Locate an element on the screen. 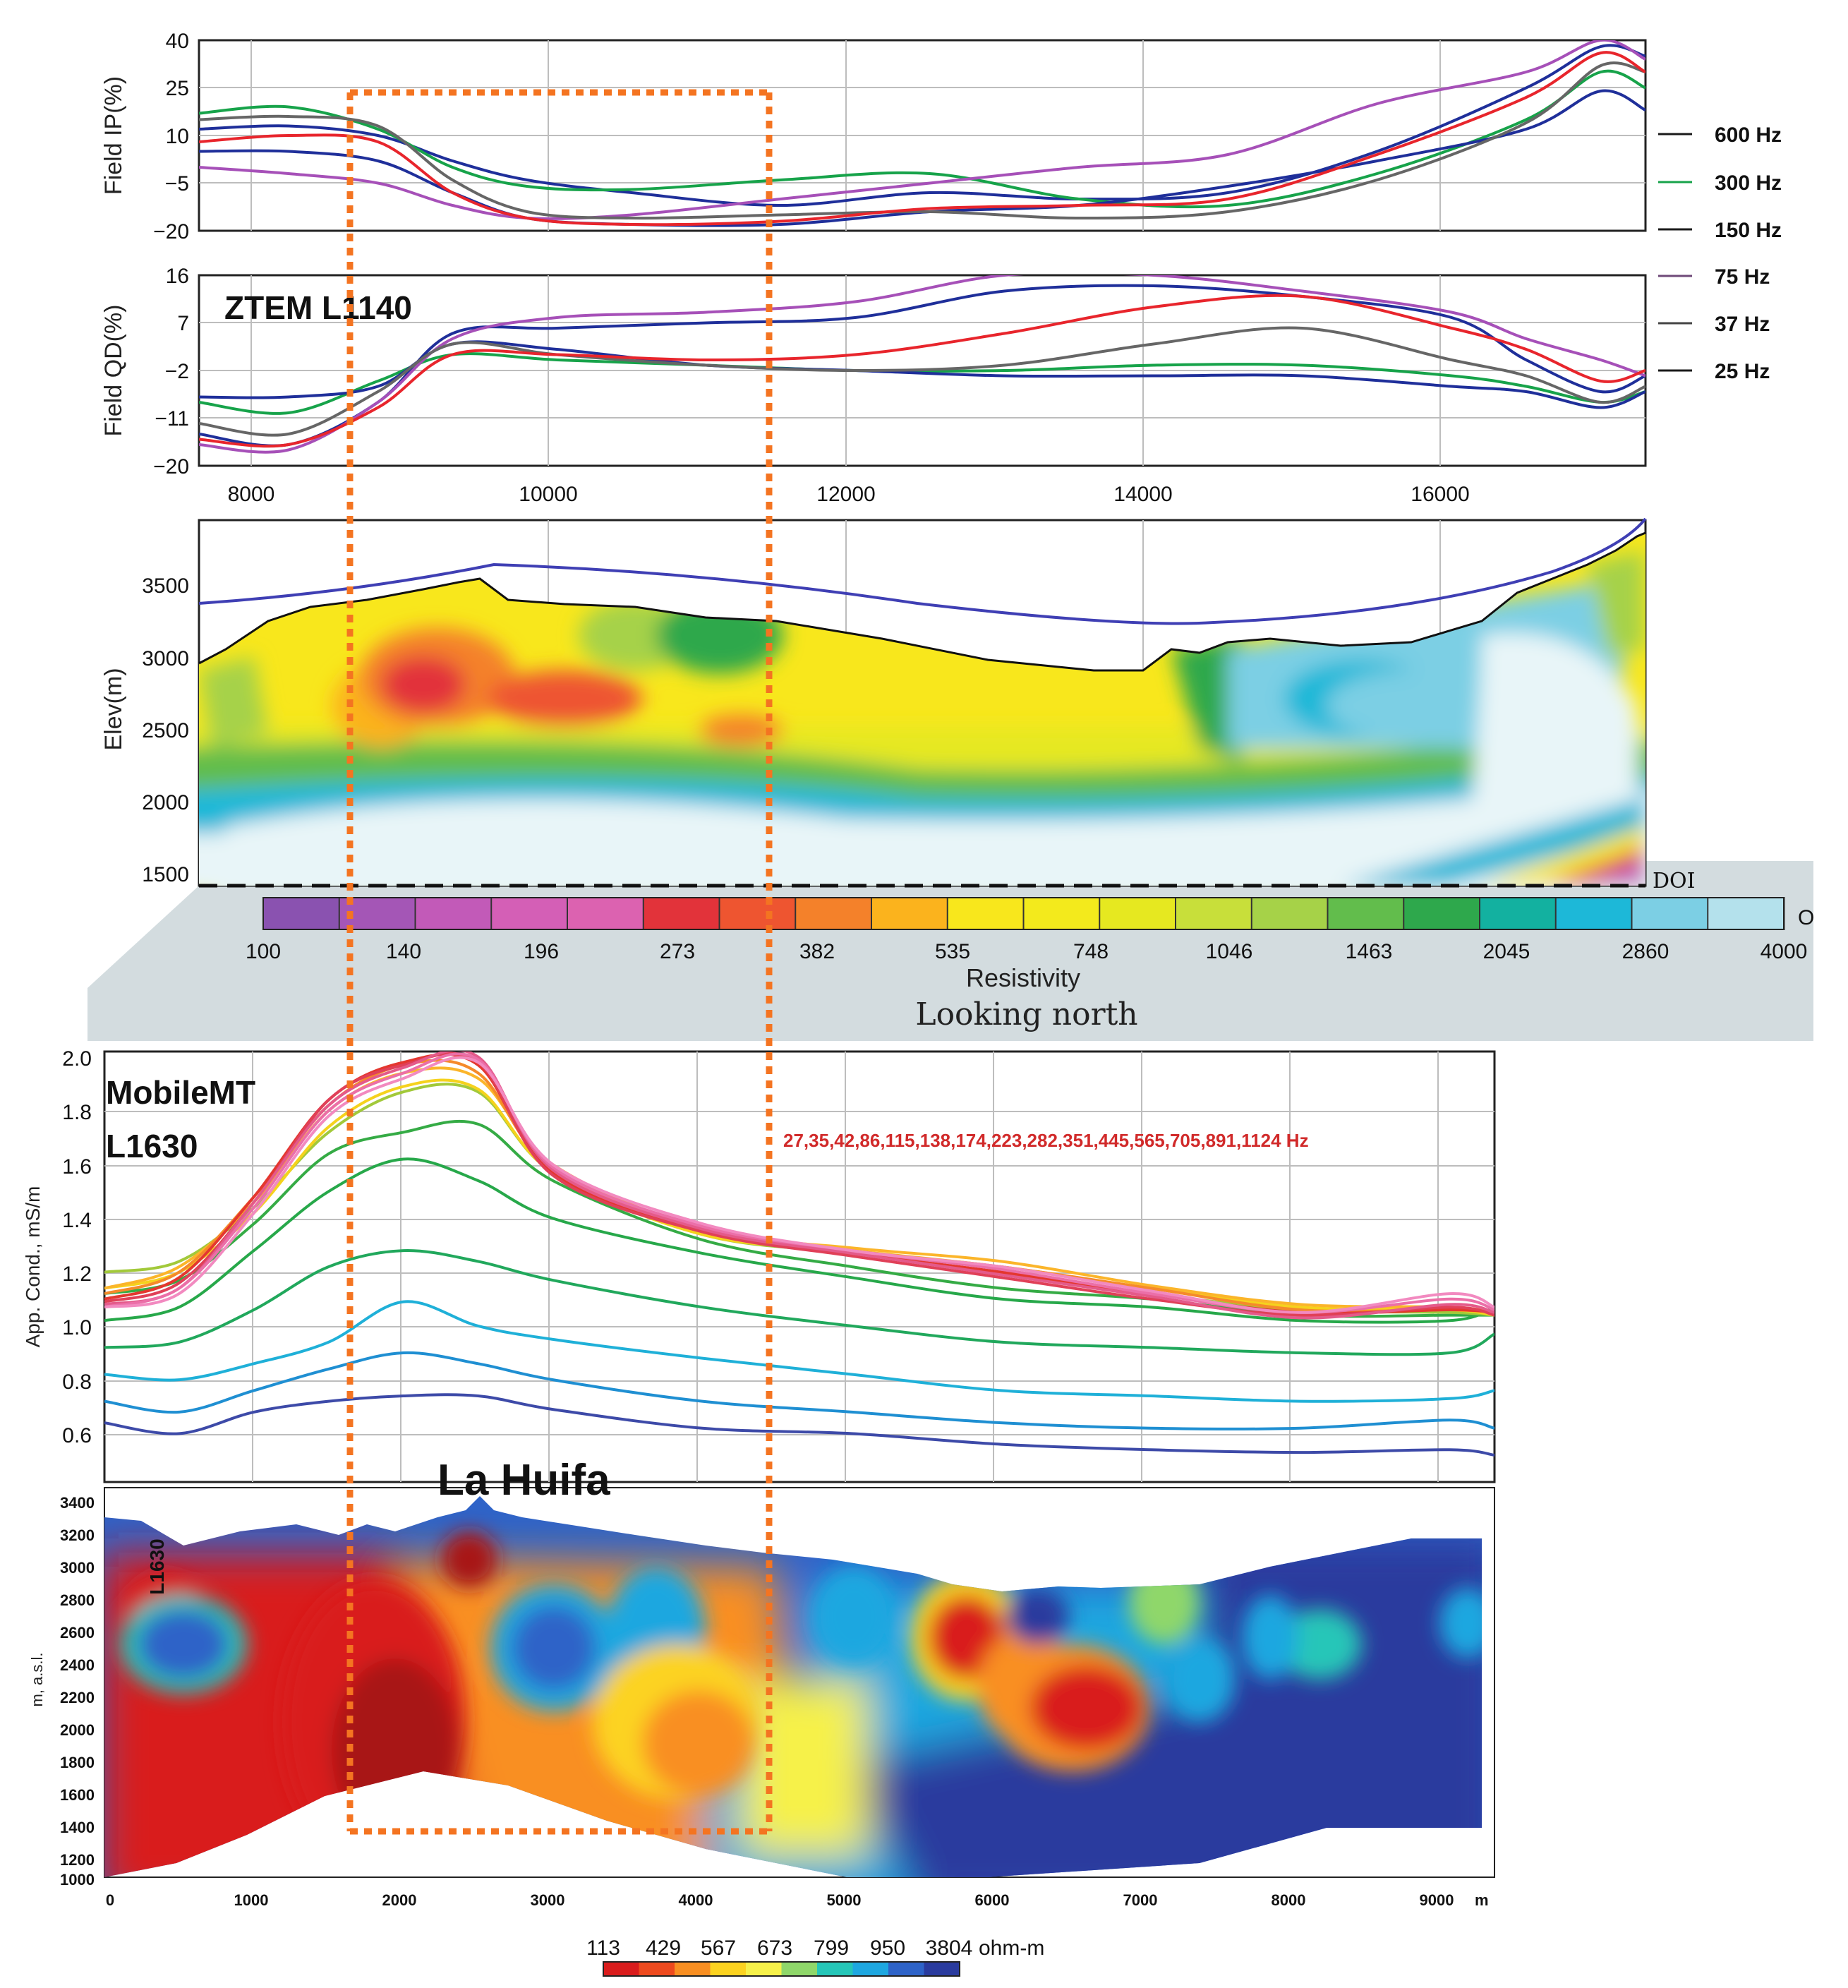 Image resolution: width=1848 pixels, height=1988 pixels. ip-series-25-hz is located at coordinates (922, 139).